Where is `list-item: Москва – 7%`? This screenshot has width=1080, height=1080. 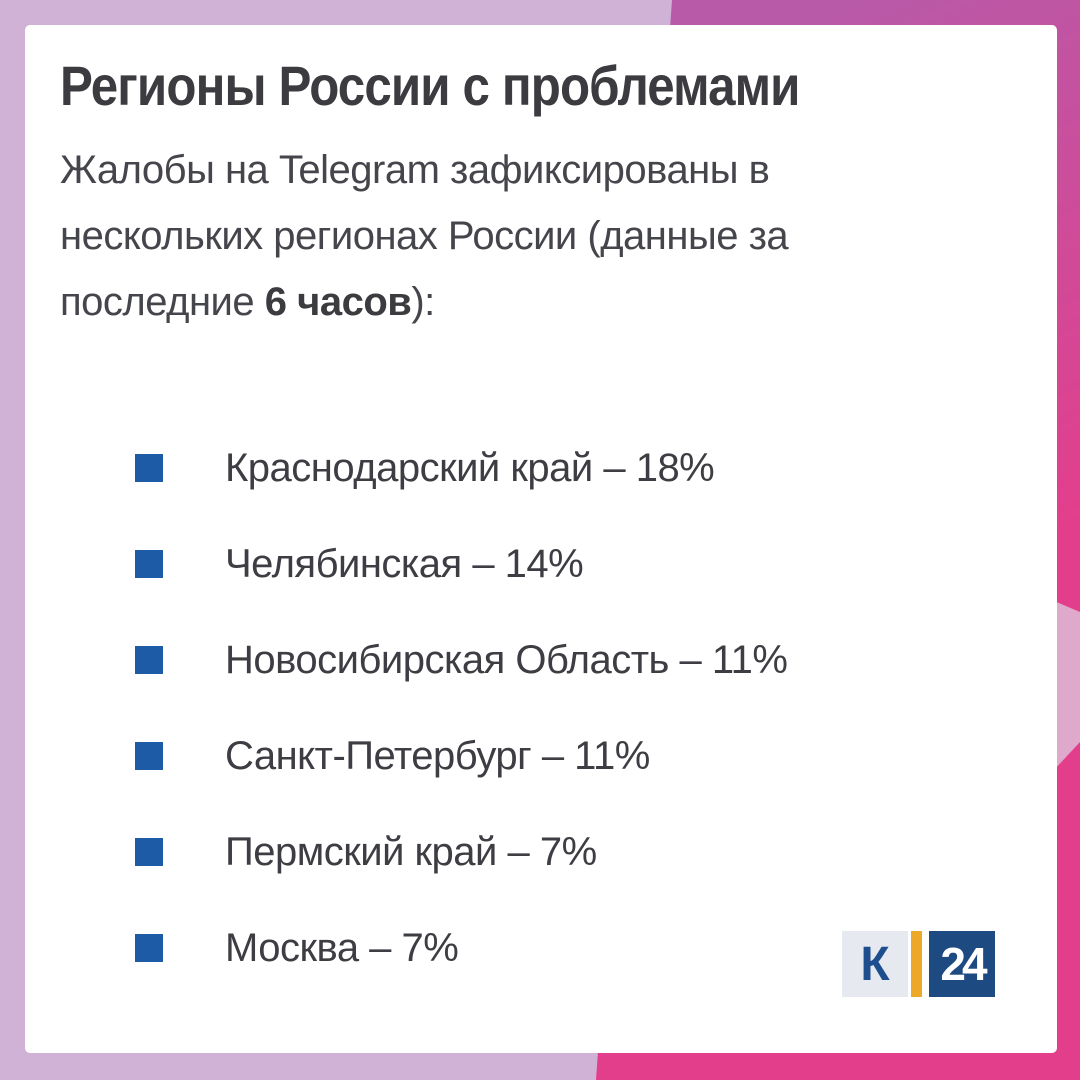
list-item: Москва – 7% is located at coordinates (461, 948).